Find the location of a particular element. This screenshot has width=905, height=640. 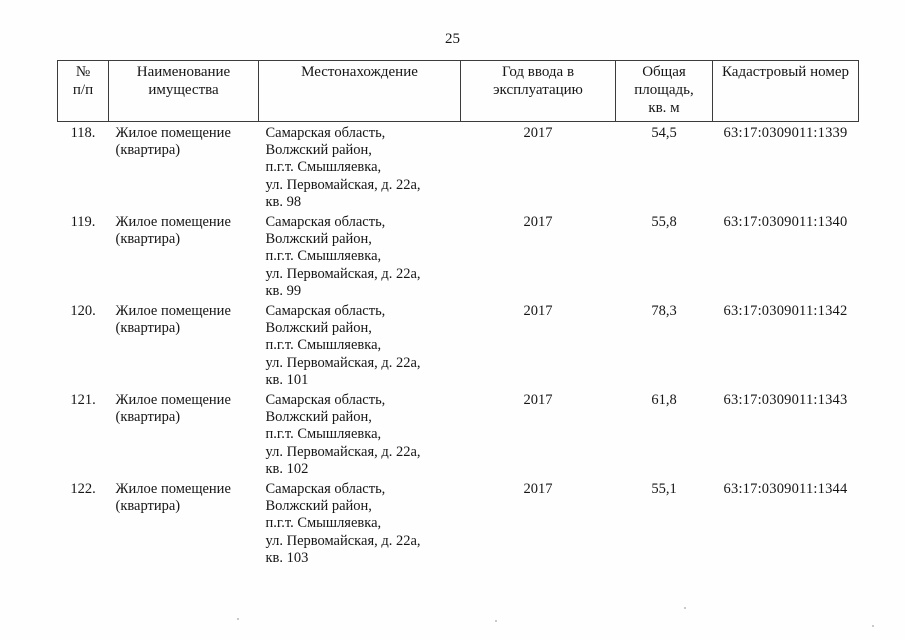

row-number: 120. is located at coordinates (83, 311).